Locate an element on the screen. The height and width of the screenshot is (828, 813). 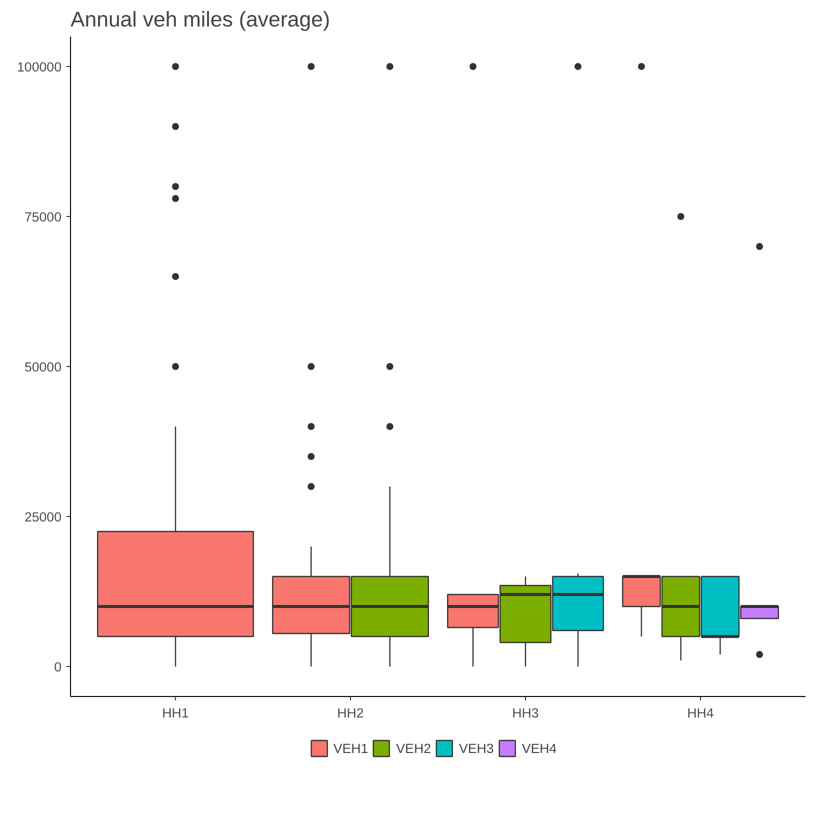
x-tick-label: HH1 is located at coordinates (175, 713).